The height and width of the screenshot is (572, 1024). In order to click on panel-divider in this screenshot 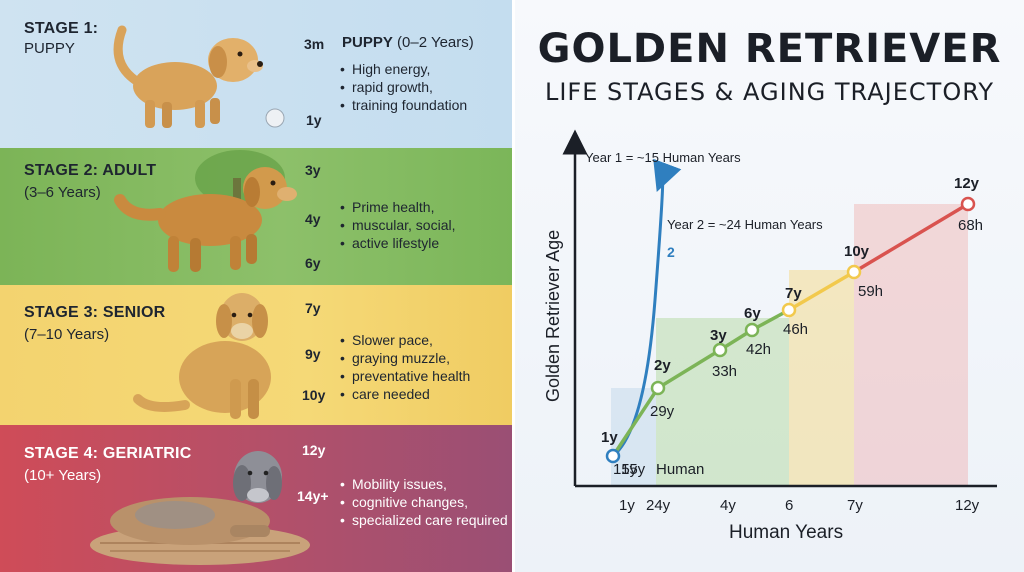, I will do `click(513, 286)`.